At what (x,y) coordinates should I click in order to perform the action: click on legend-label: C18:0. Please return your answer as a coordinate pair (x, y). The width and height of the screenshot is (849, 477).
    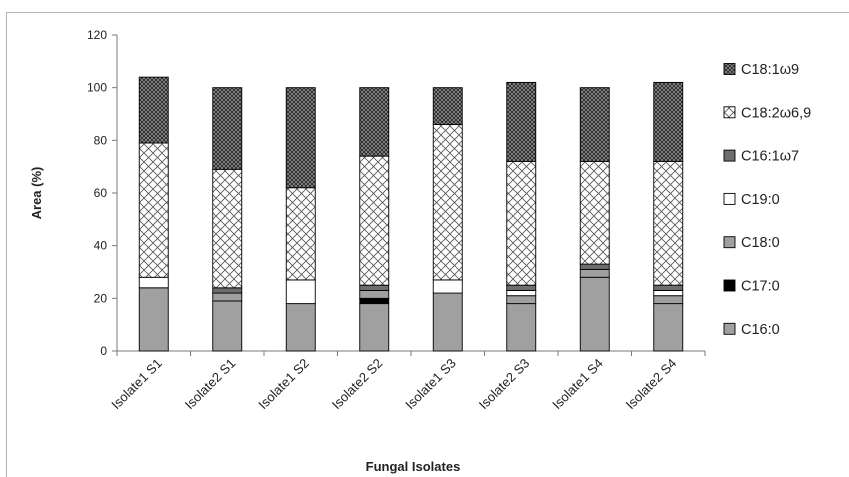
    Looking at the image, I should click on (760, 243).